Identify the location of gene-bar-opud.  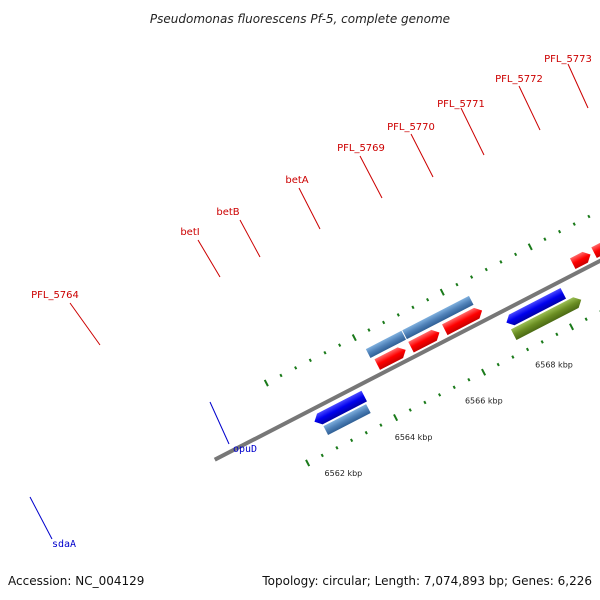
(547, 317).